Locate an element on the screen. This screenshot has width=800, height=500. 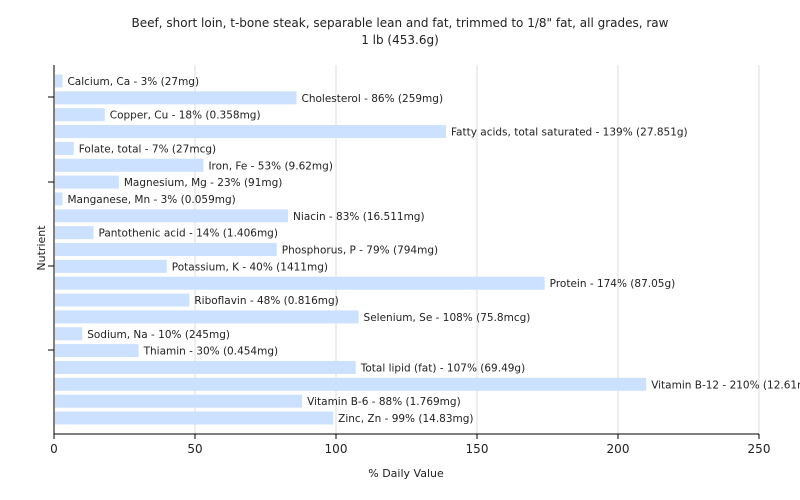
bar-label: Riboflavin - 48% (0.816mg) is located at coordinates (266, 301).